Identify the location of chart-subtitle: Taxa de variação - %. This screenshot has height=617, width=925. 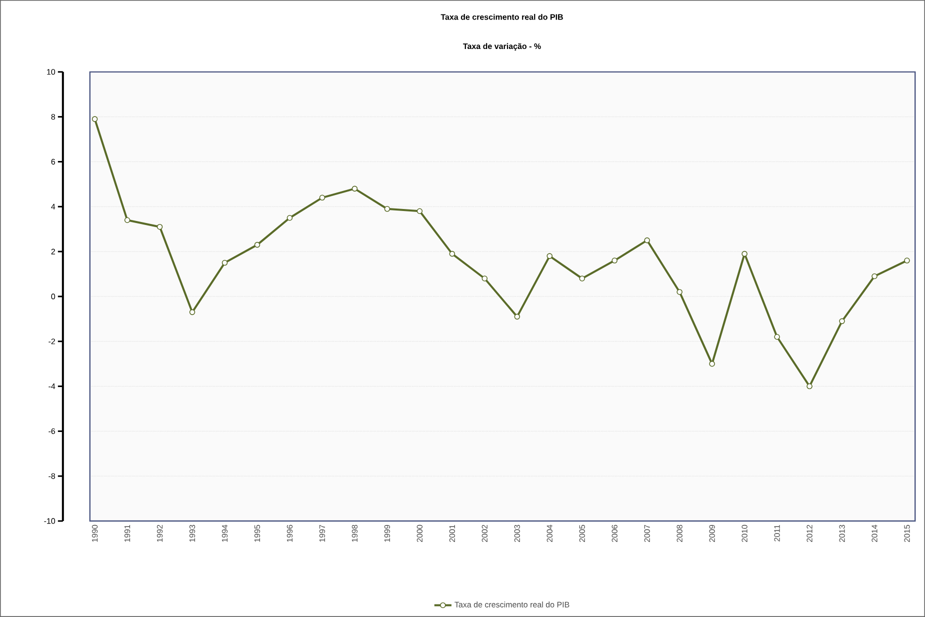
(502, 47).